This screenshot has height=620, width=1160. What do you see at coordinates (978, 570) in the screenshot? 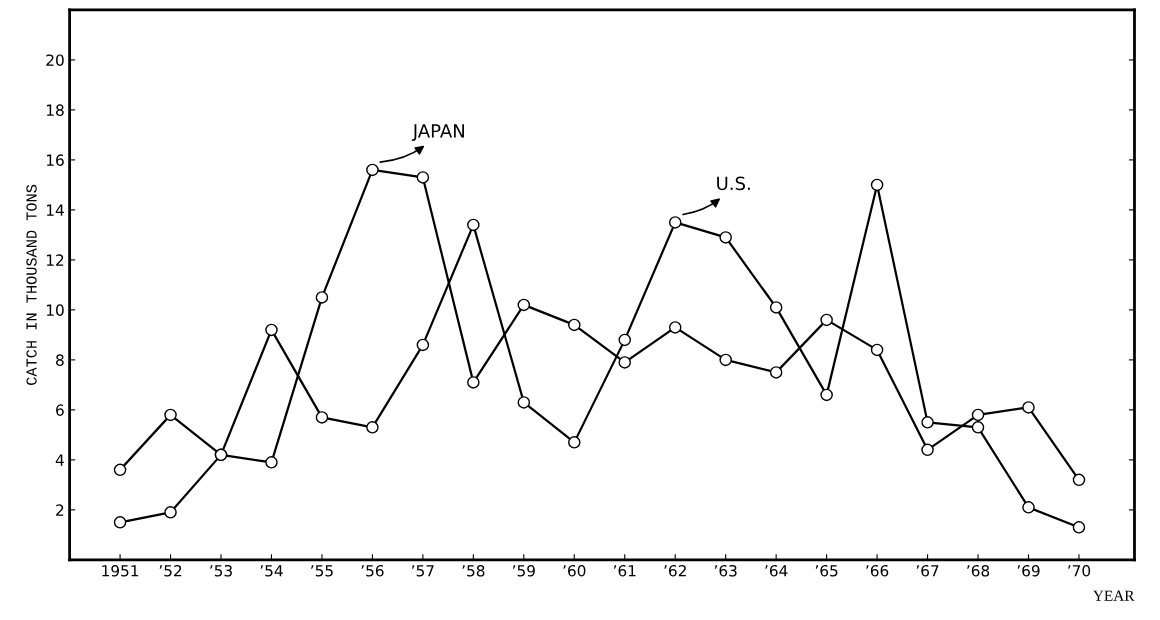
I see `x-tick-label: ’68` at bounding box center [978, 570].